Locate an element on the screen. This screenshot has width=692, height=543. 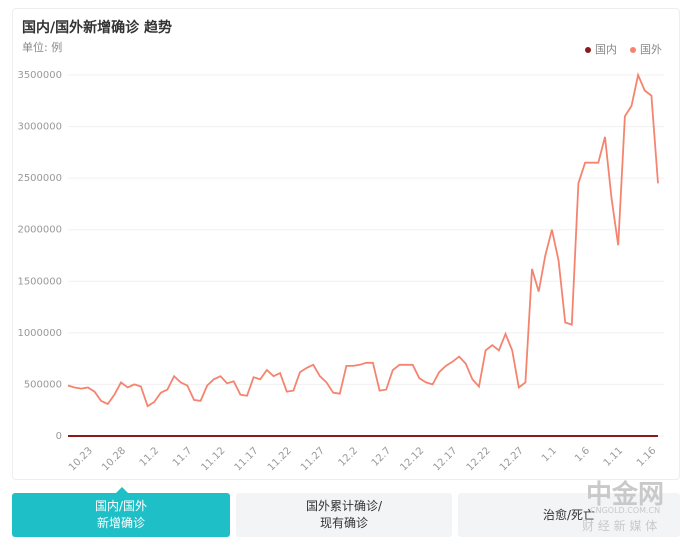
x-tick-label: 10.28 is located at coordinates (114, 459).